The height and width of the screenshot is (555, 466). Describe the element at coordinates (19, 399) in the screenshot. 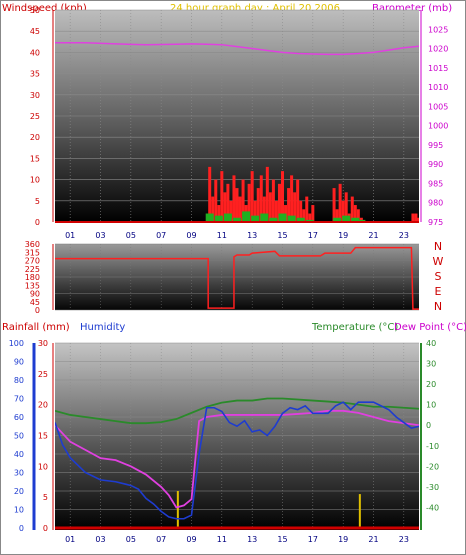

I see `humidity-tick-label: 70` at that location.